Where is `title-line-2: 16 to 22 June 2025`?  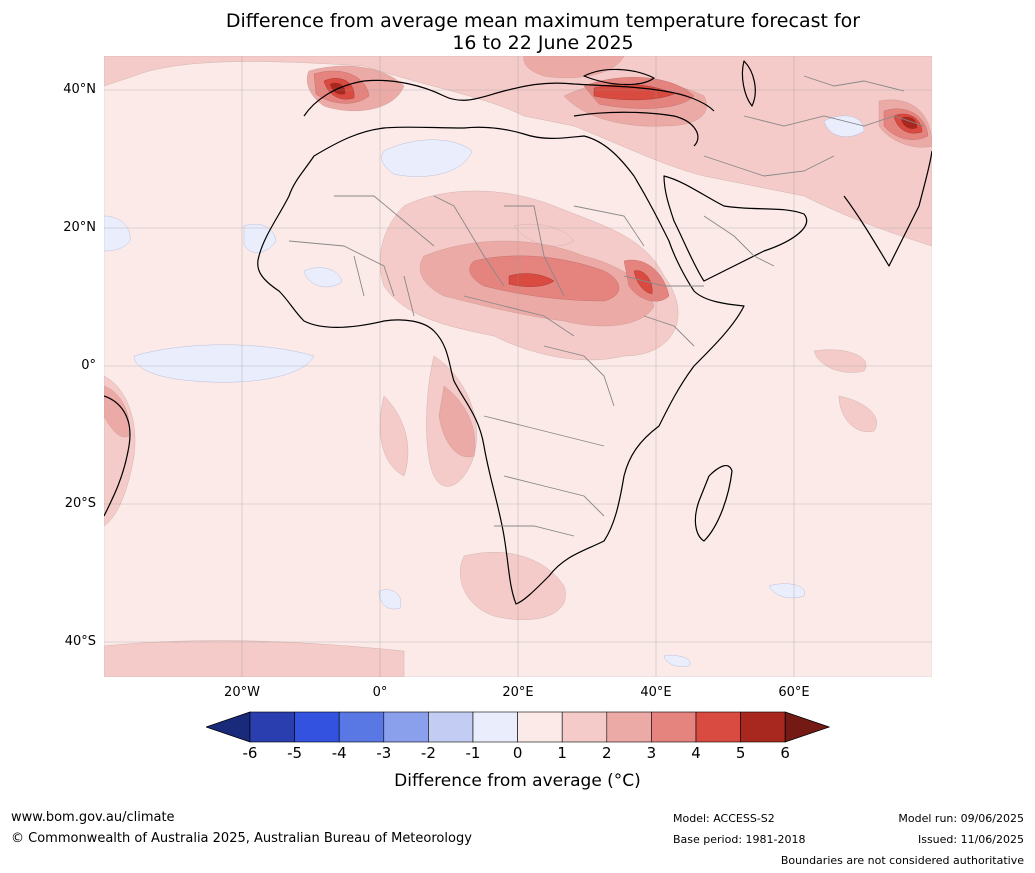 title-line-2: 16 to 22 June 2025 is located at coordinates (543, 43).